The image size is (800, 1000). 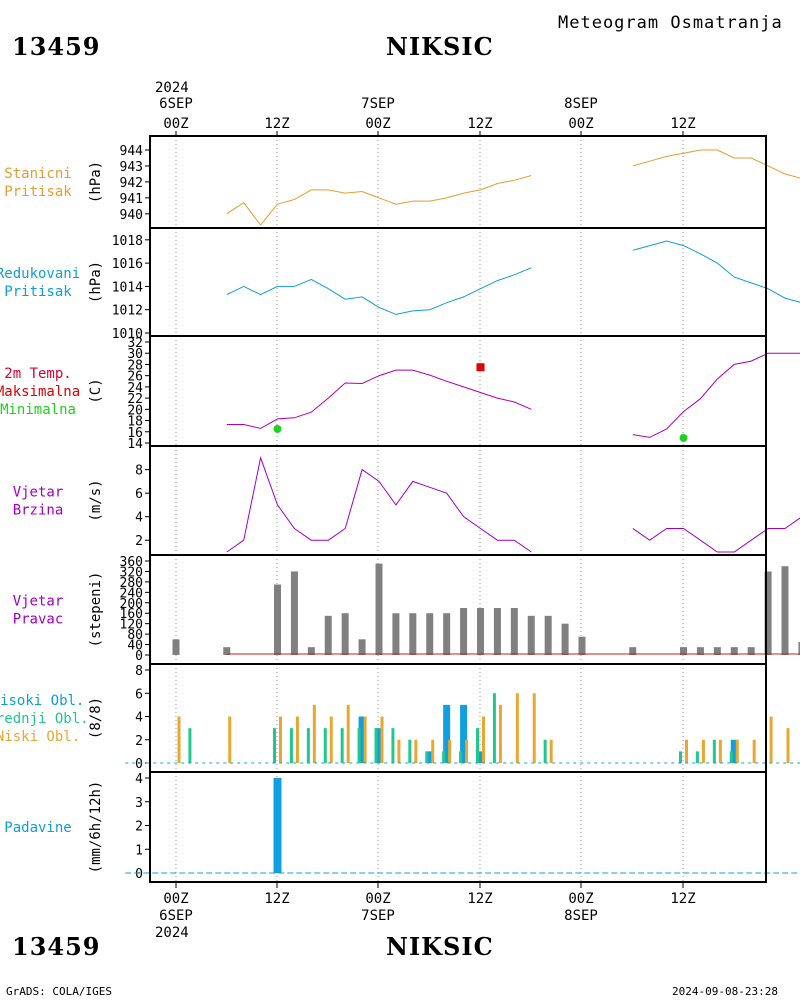 What do you see at coordinates (127, 241) in the screenshot?
I see `y-tick-label: 1018` at bounding box center [127, 241].